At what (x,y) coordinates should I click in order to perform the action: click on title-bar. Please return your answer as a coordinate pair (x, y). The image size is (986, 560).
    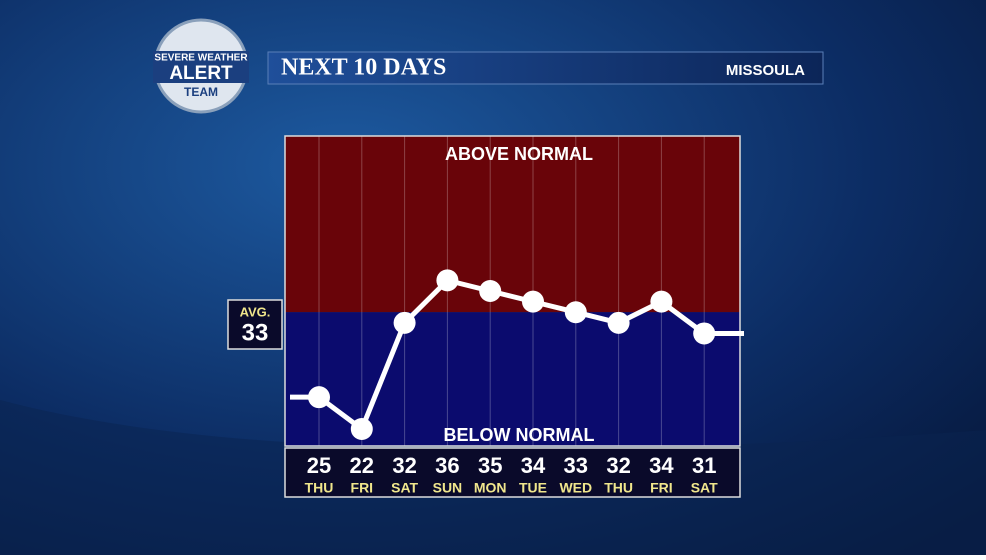
    Looking at the image, I should click on (545, 68).